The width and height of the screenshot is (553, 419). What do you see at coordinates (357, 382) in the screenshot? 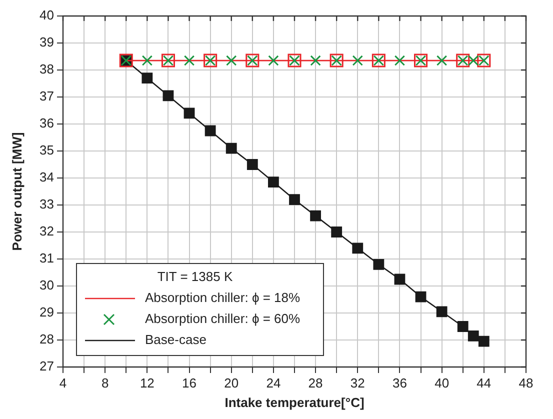
I see `x-tick-label: 32` at bounding box center [357, 382].